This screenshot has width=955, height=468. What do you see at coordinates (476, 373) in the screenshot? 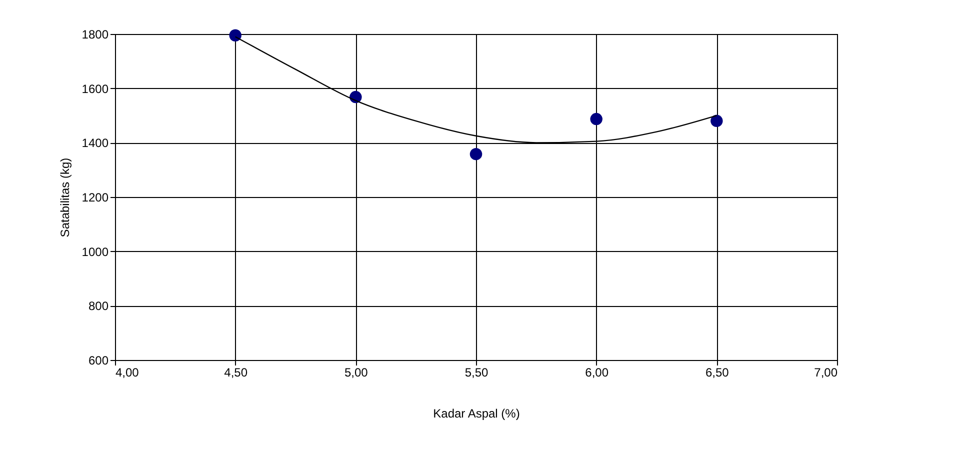
I see `x-tick-label: 5,50` at bounding box center [476, 373].